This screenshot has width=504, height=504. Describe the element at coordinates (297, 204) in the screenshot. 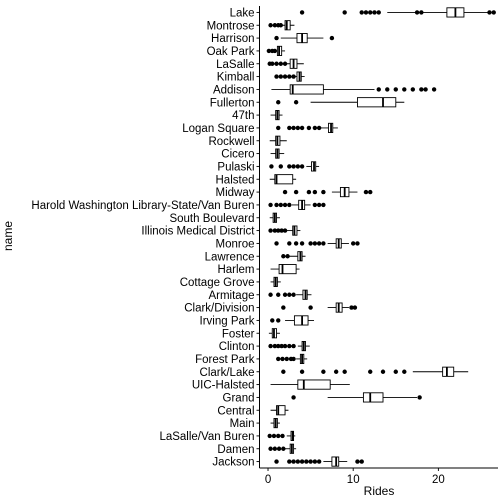

I see `box-harold-washington-library-state-van-buren` at that location.